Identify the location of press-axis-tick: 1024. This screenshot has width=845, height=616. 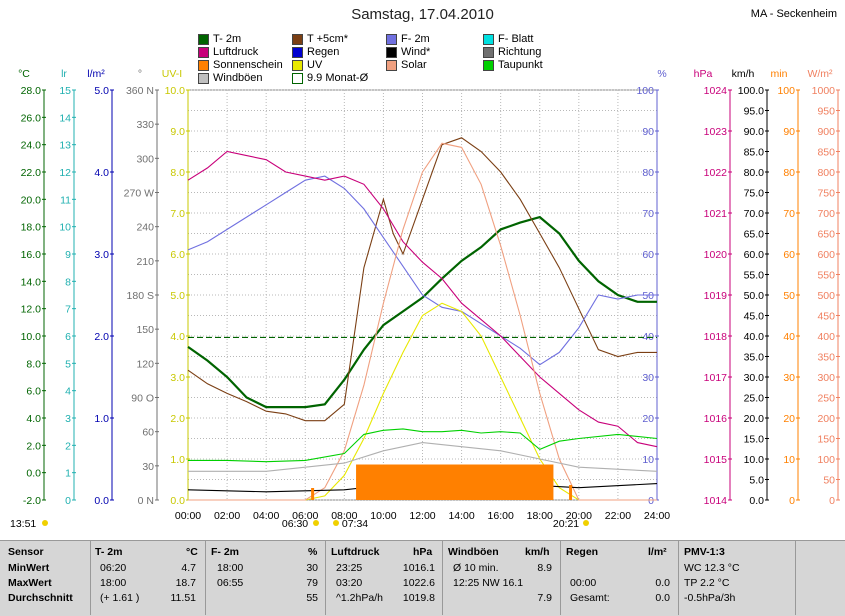
(716, 91).